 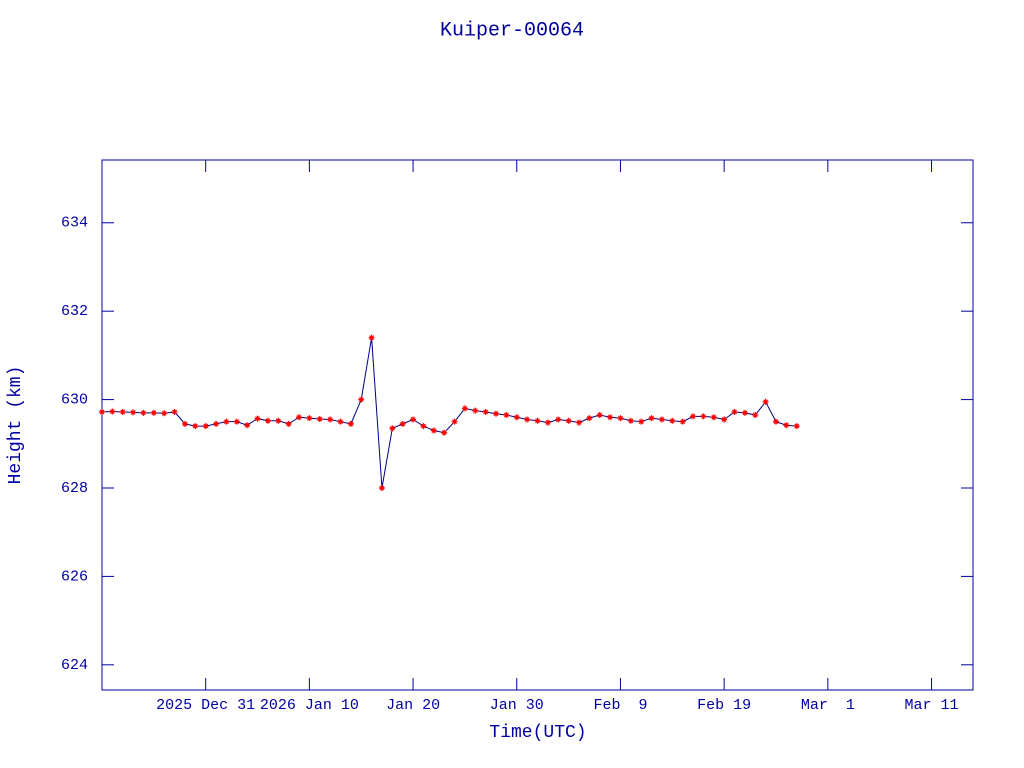 I want to click on y-tick-label: 630, so click(x=74, y=400).